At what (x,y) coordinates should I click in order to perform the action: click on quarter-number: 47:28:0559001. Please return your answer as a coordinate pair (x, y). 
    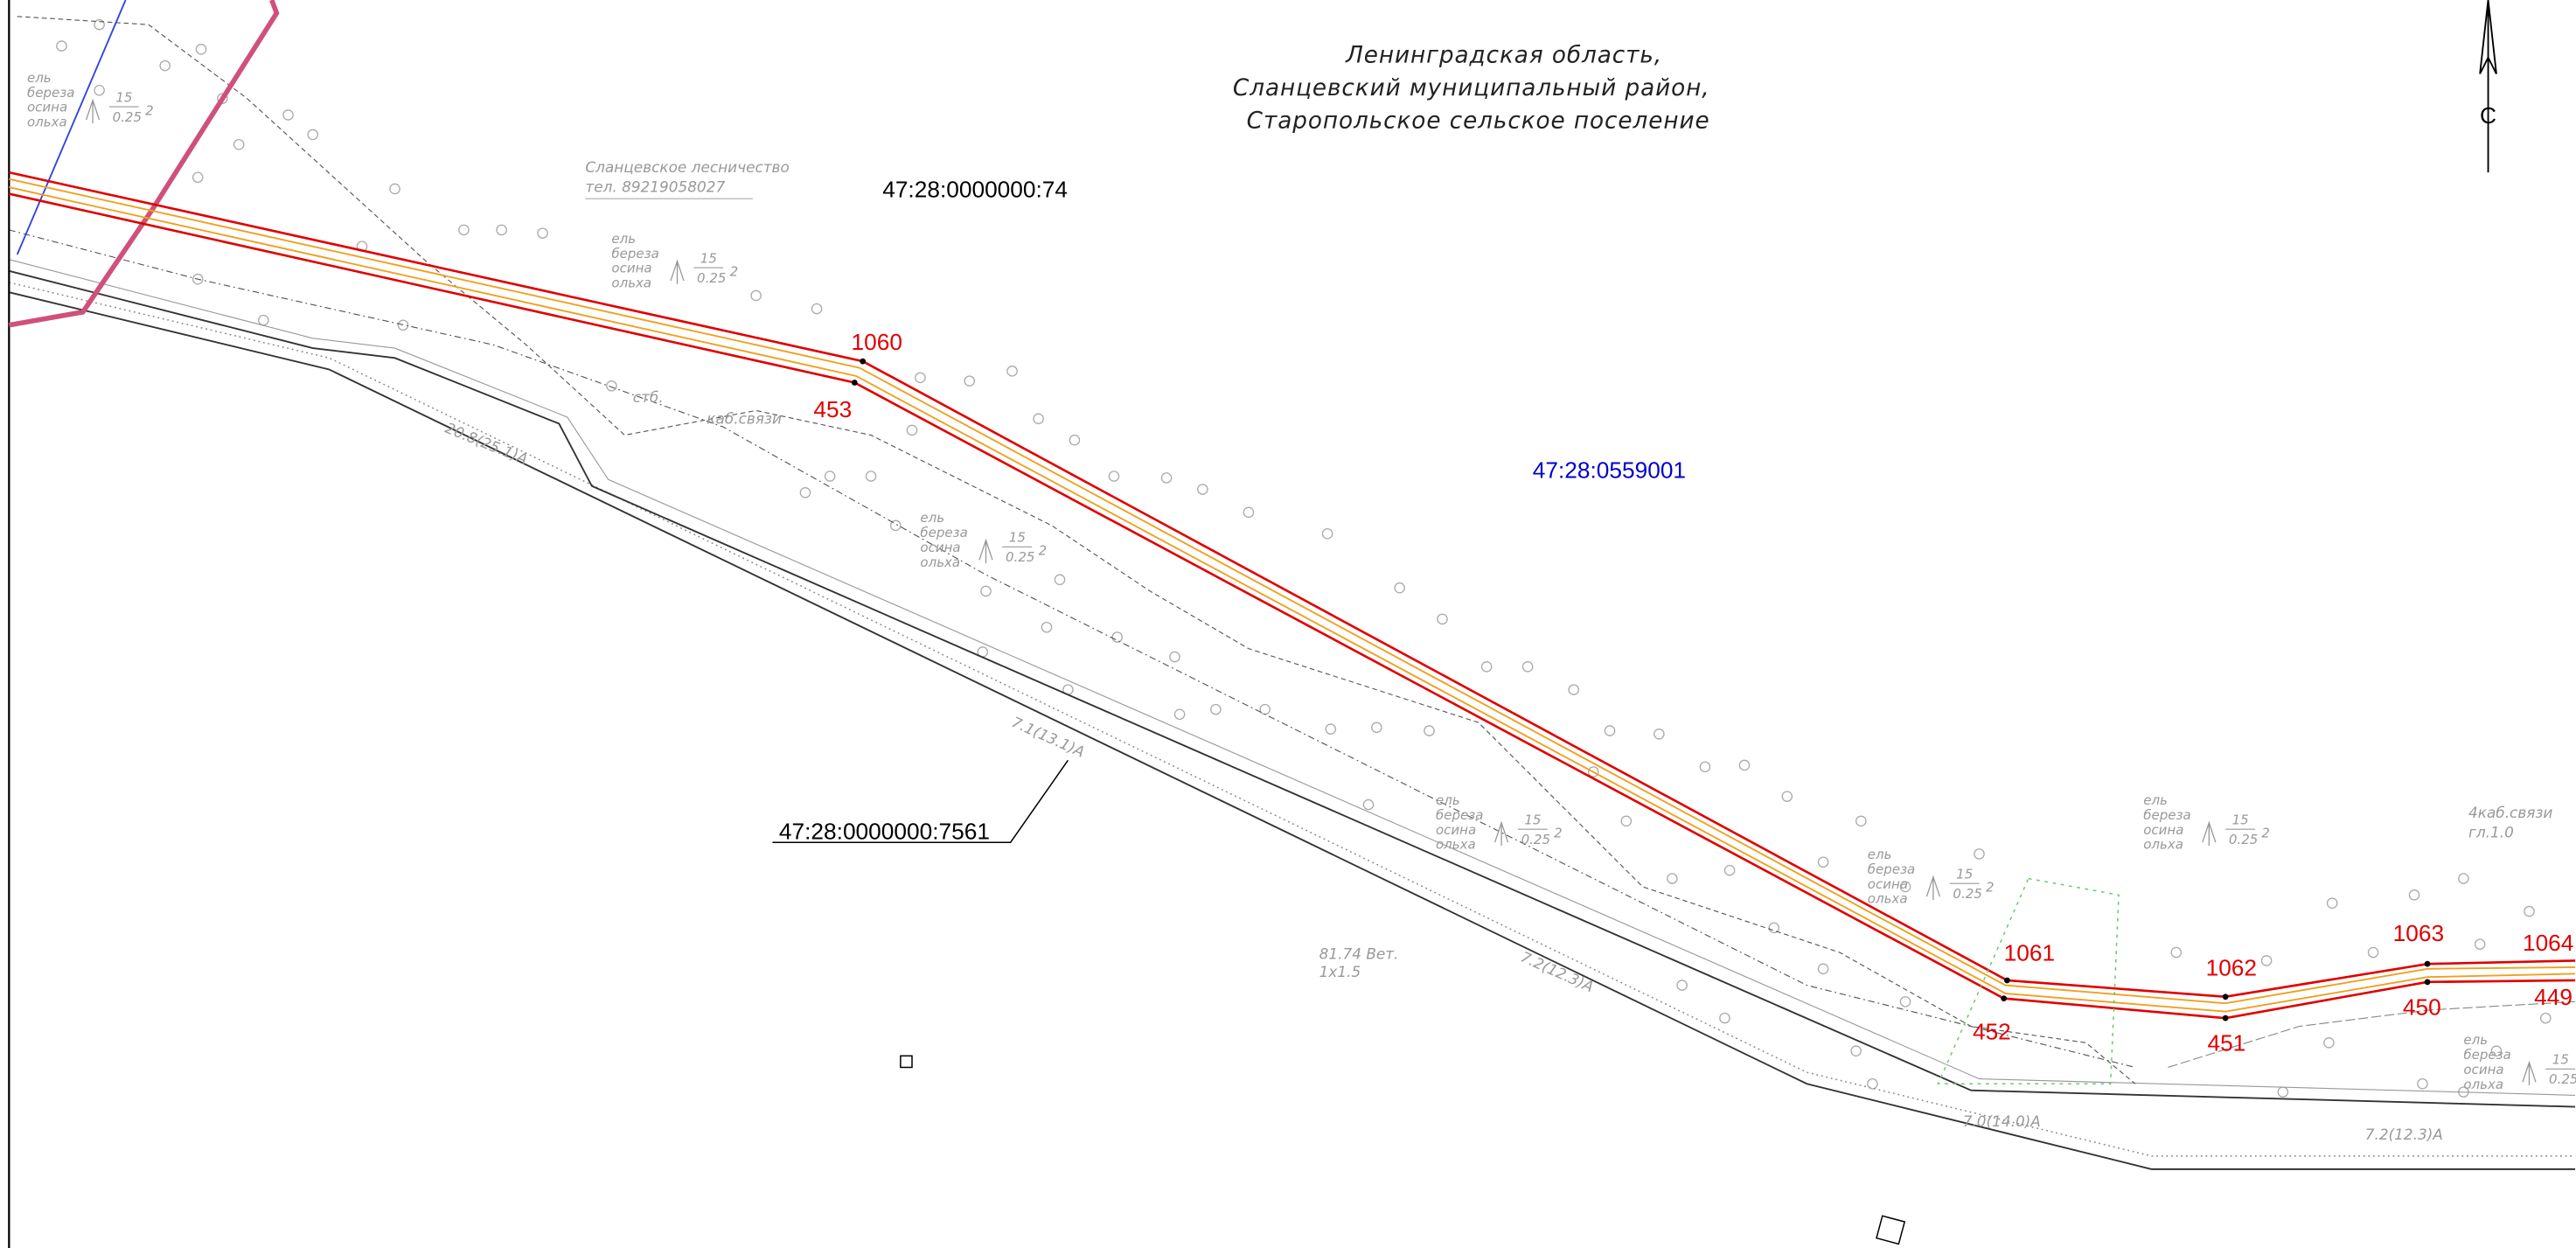
    Looking at the image, I should click on (1609, 470).